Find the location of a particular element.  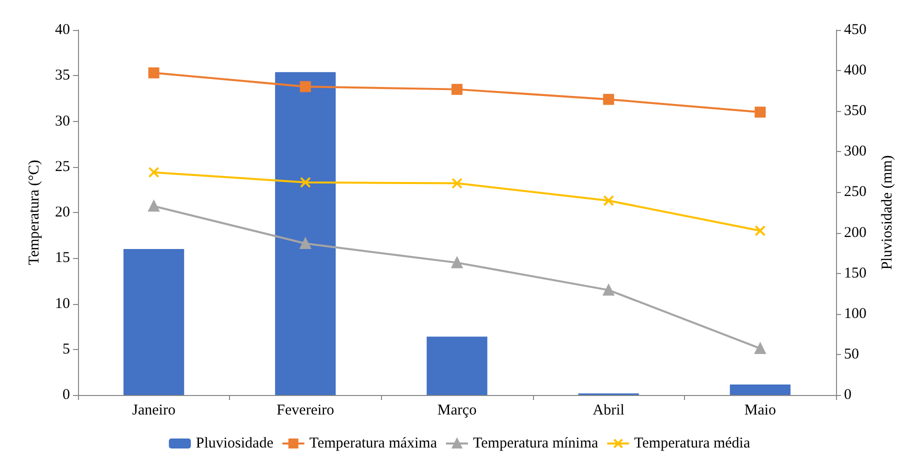

y-tick-label: 5 is located at coordinates (66, 349).